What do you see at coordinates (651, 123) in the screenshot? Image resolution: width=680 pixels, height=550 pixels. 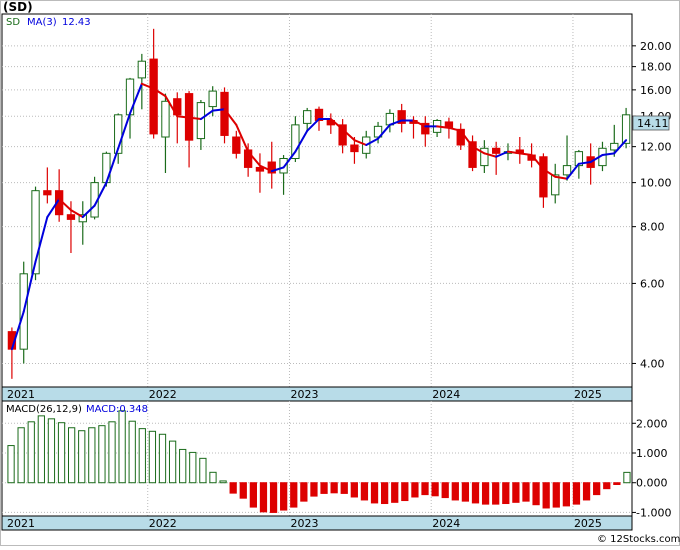 I see `last-price-box` at bounding box center [651, 123].